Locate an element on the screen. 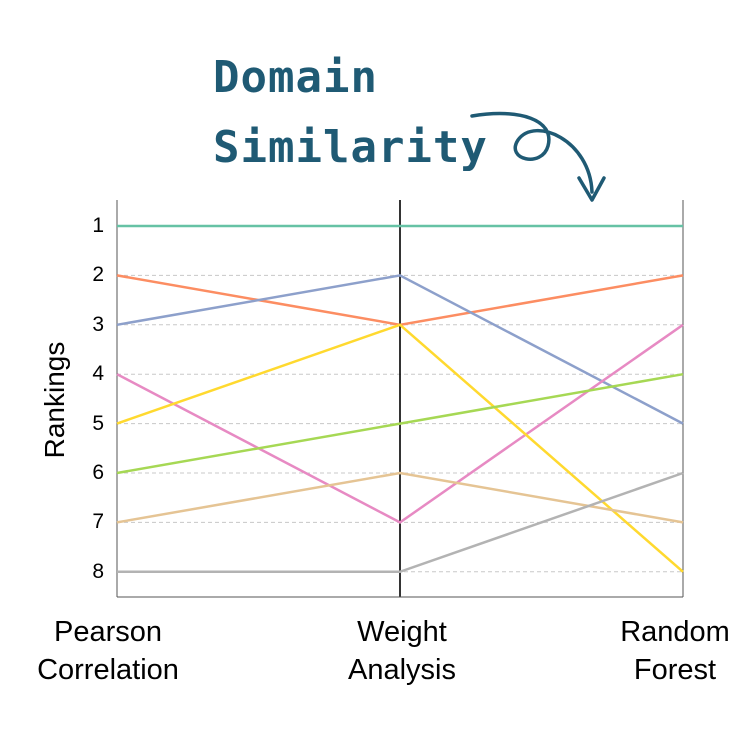 The image size is (750, 750). x-category-label: Pearson Correlation is located at coordinates (109, 651).